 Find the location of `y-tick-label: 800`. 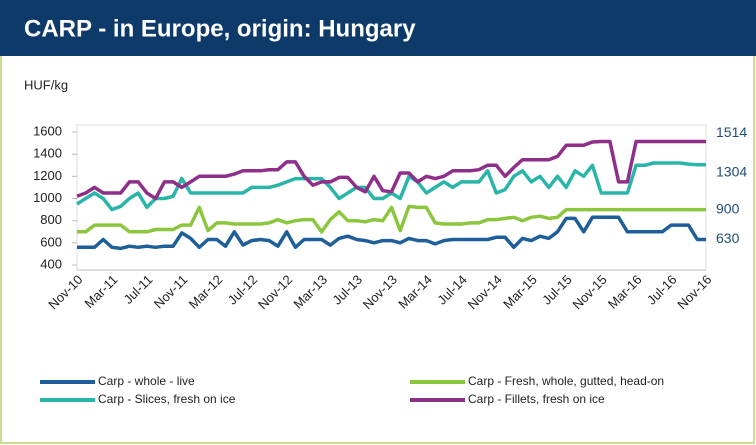

y-tick-label: 800 is located at coordinates (51, 219).